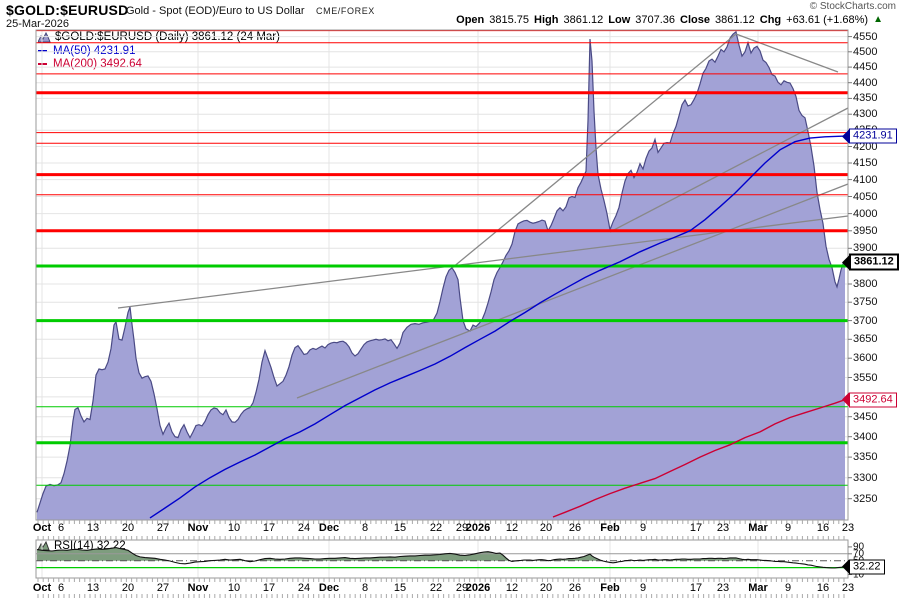  What do you see at coordinates (90, 546) in the screenshot?
I see `legend-rsi-label: RSI(14) 32.22` at bounding box center [90, 546].